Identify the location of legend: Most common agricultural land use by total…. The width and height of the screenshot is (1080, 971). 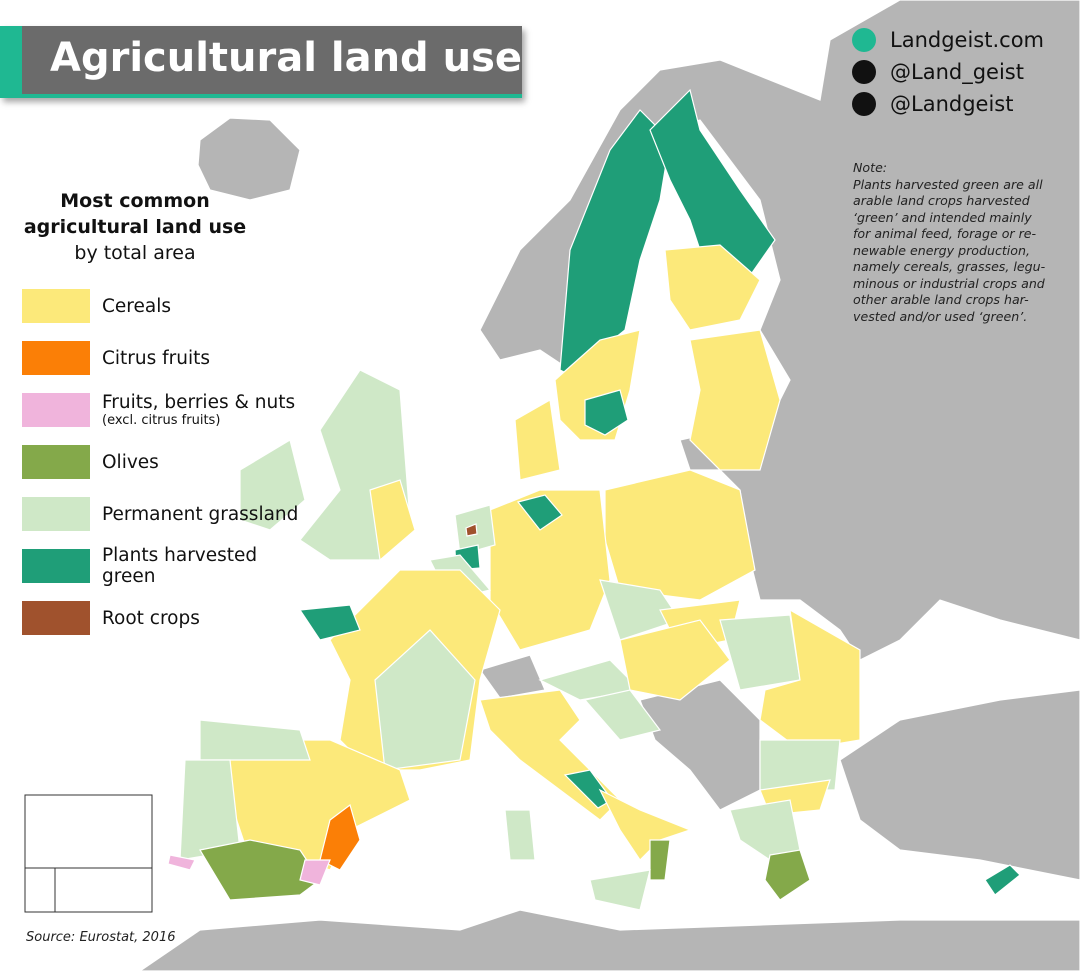
(162, 416).